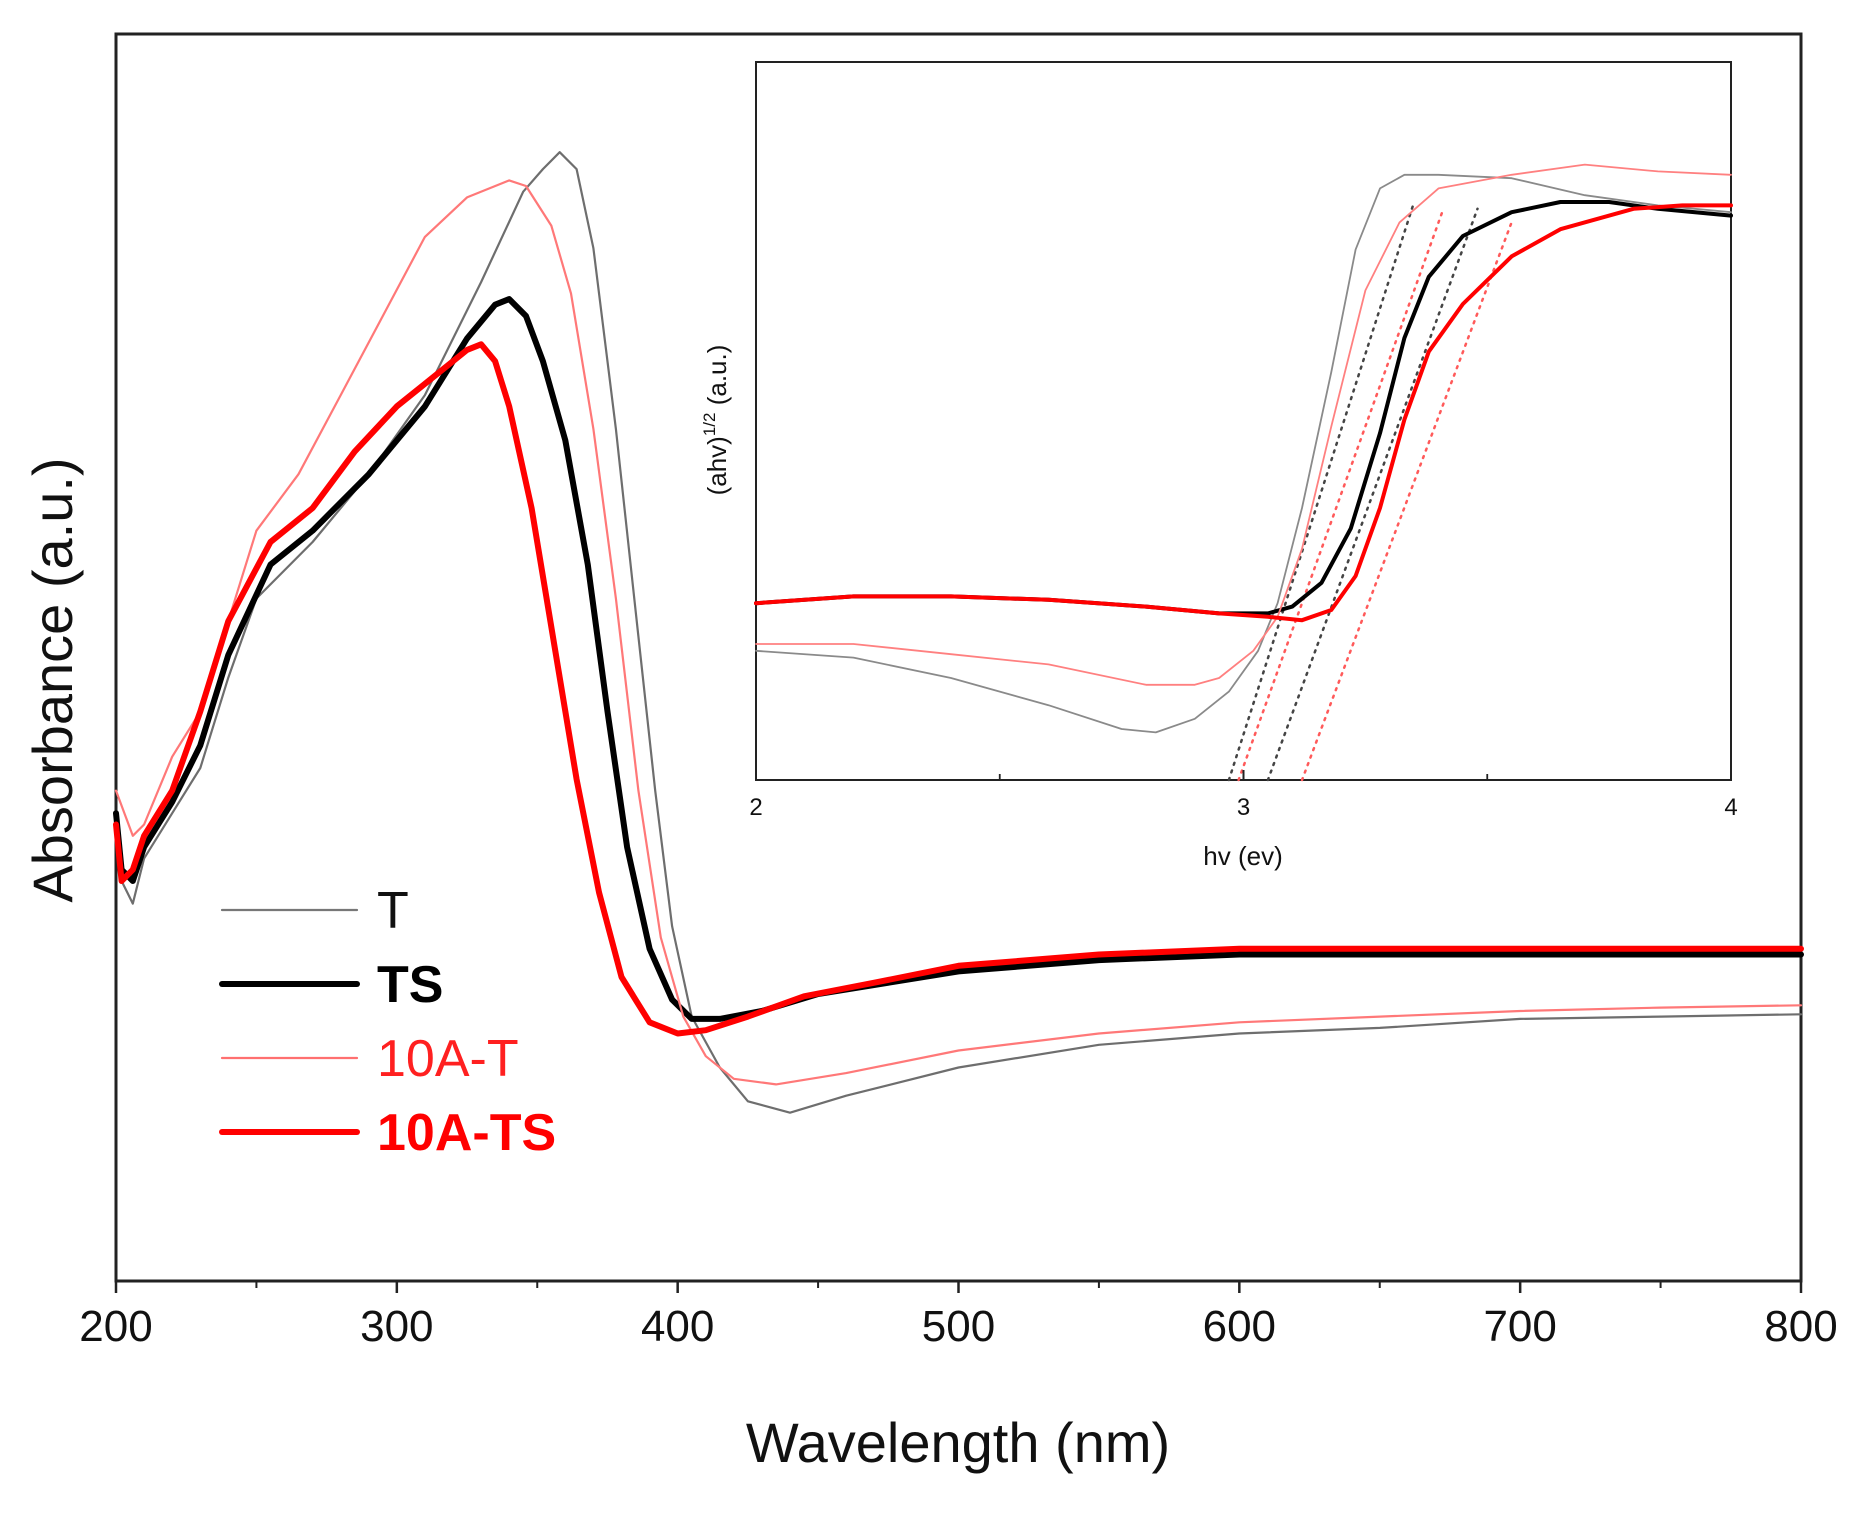 The width and height of the screenshot is (1859, 1514). What do you see at coordinates (466, 1133) in the screenshot?
I see `legend-label-10a-ts: 10A-TS` at bounding box center [466, 1133].